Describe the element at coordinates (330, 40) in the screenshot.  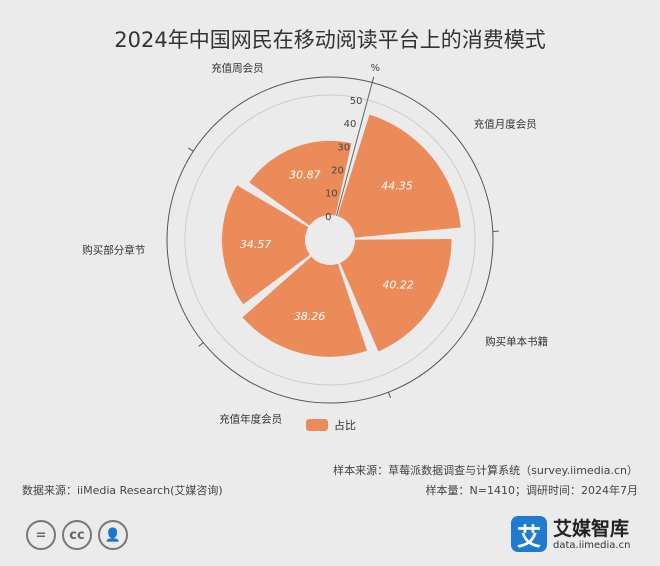
I see `chart-title: 2024年中国网民在移动阅读平台上的消费模式` at that location.